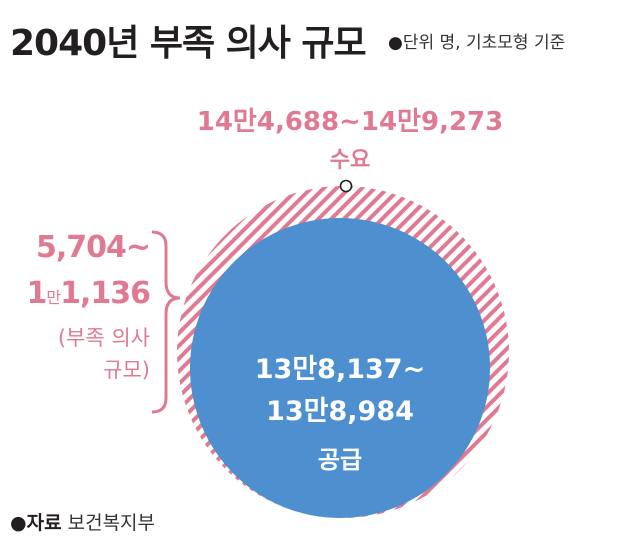 This screenshot has height=551, width=640. Describe the element at coordinates (484, 43) in the screenshot. I see `unit-note-text: 단위 명, 기초모형 기준` at that location.